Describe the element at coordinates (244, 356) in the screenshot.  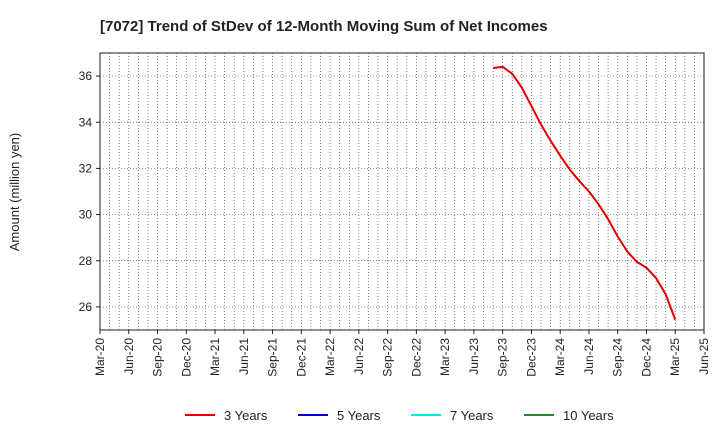
I see `x-tick-label: Jun-21` at that location.